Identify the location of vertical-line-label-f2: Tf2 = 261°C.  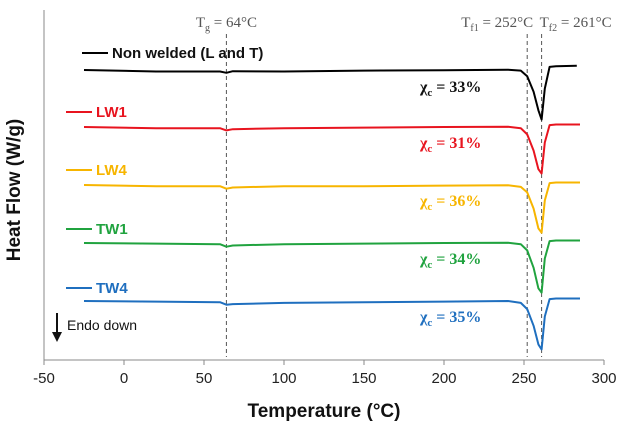
(576, 24).